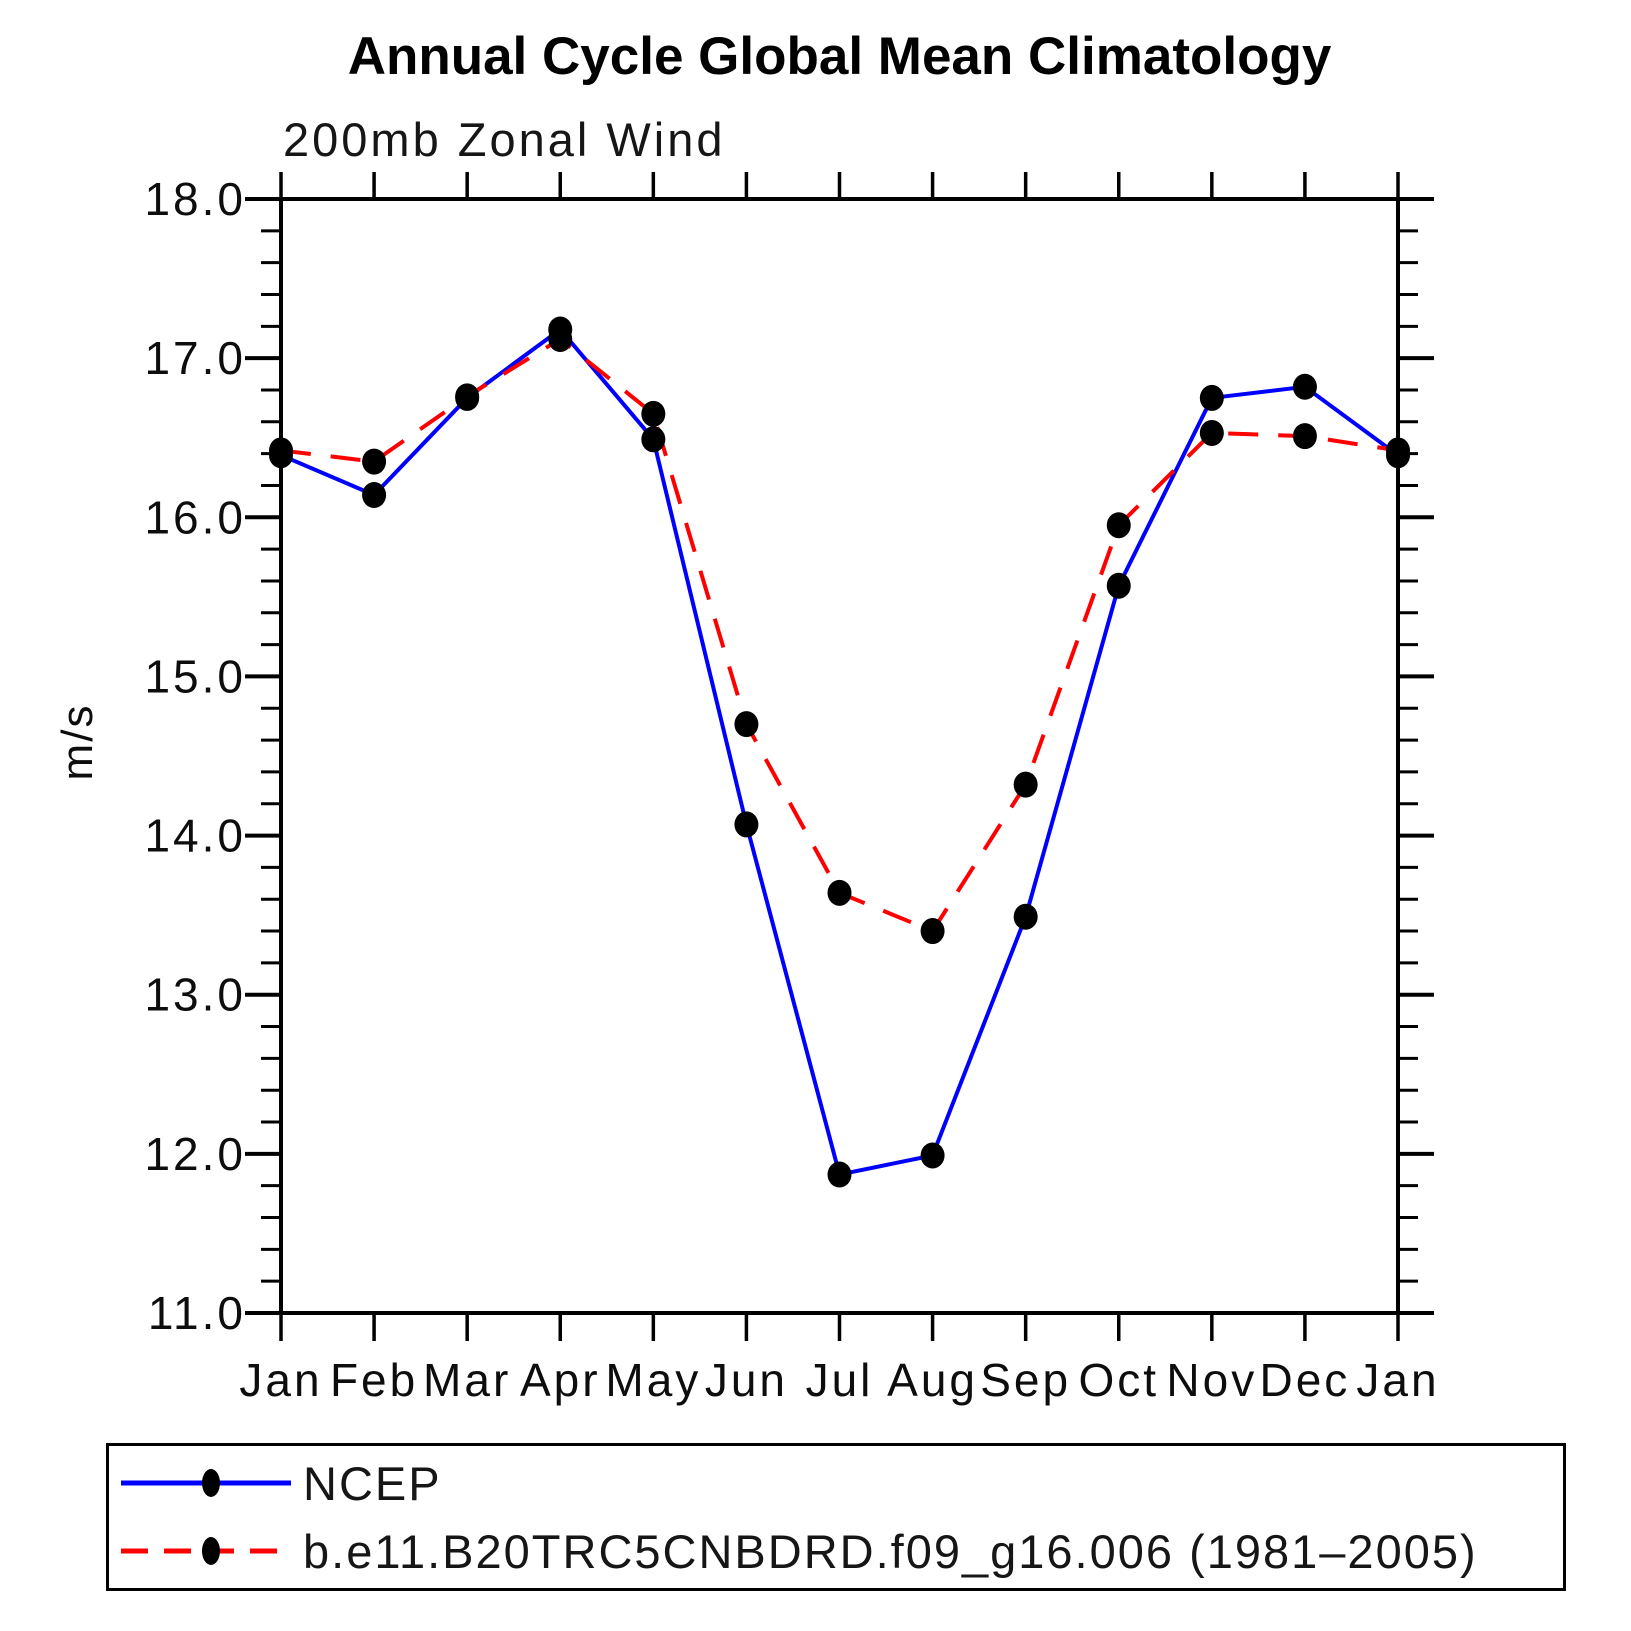 This screenshot has width=1631, height=1631. What do you see at coordinates (195, 676) in the screenshot?
I see `y-tick-label: 15.0` at bounding box center [195, 676].